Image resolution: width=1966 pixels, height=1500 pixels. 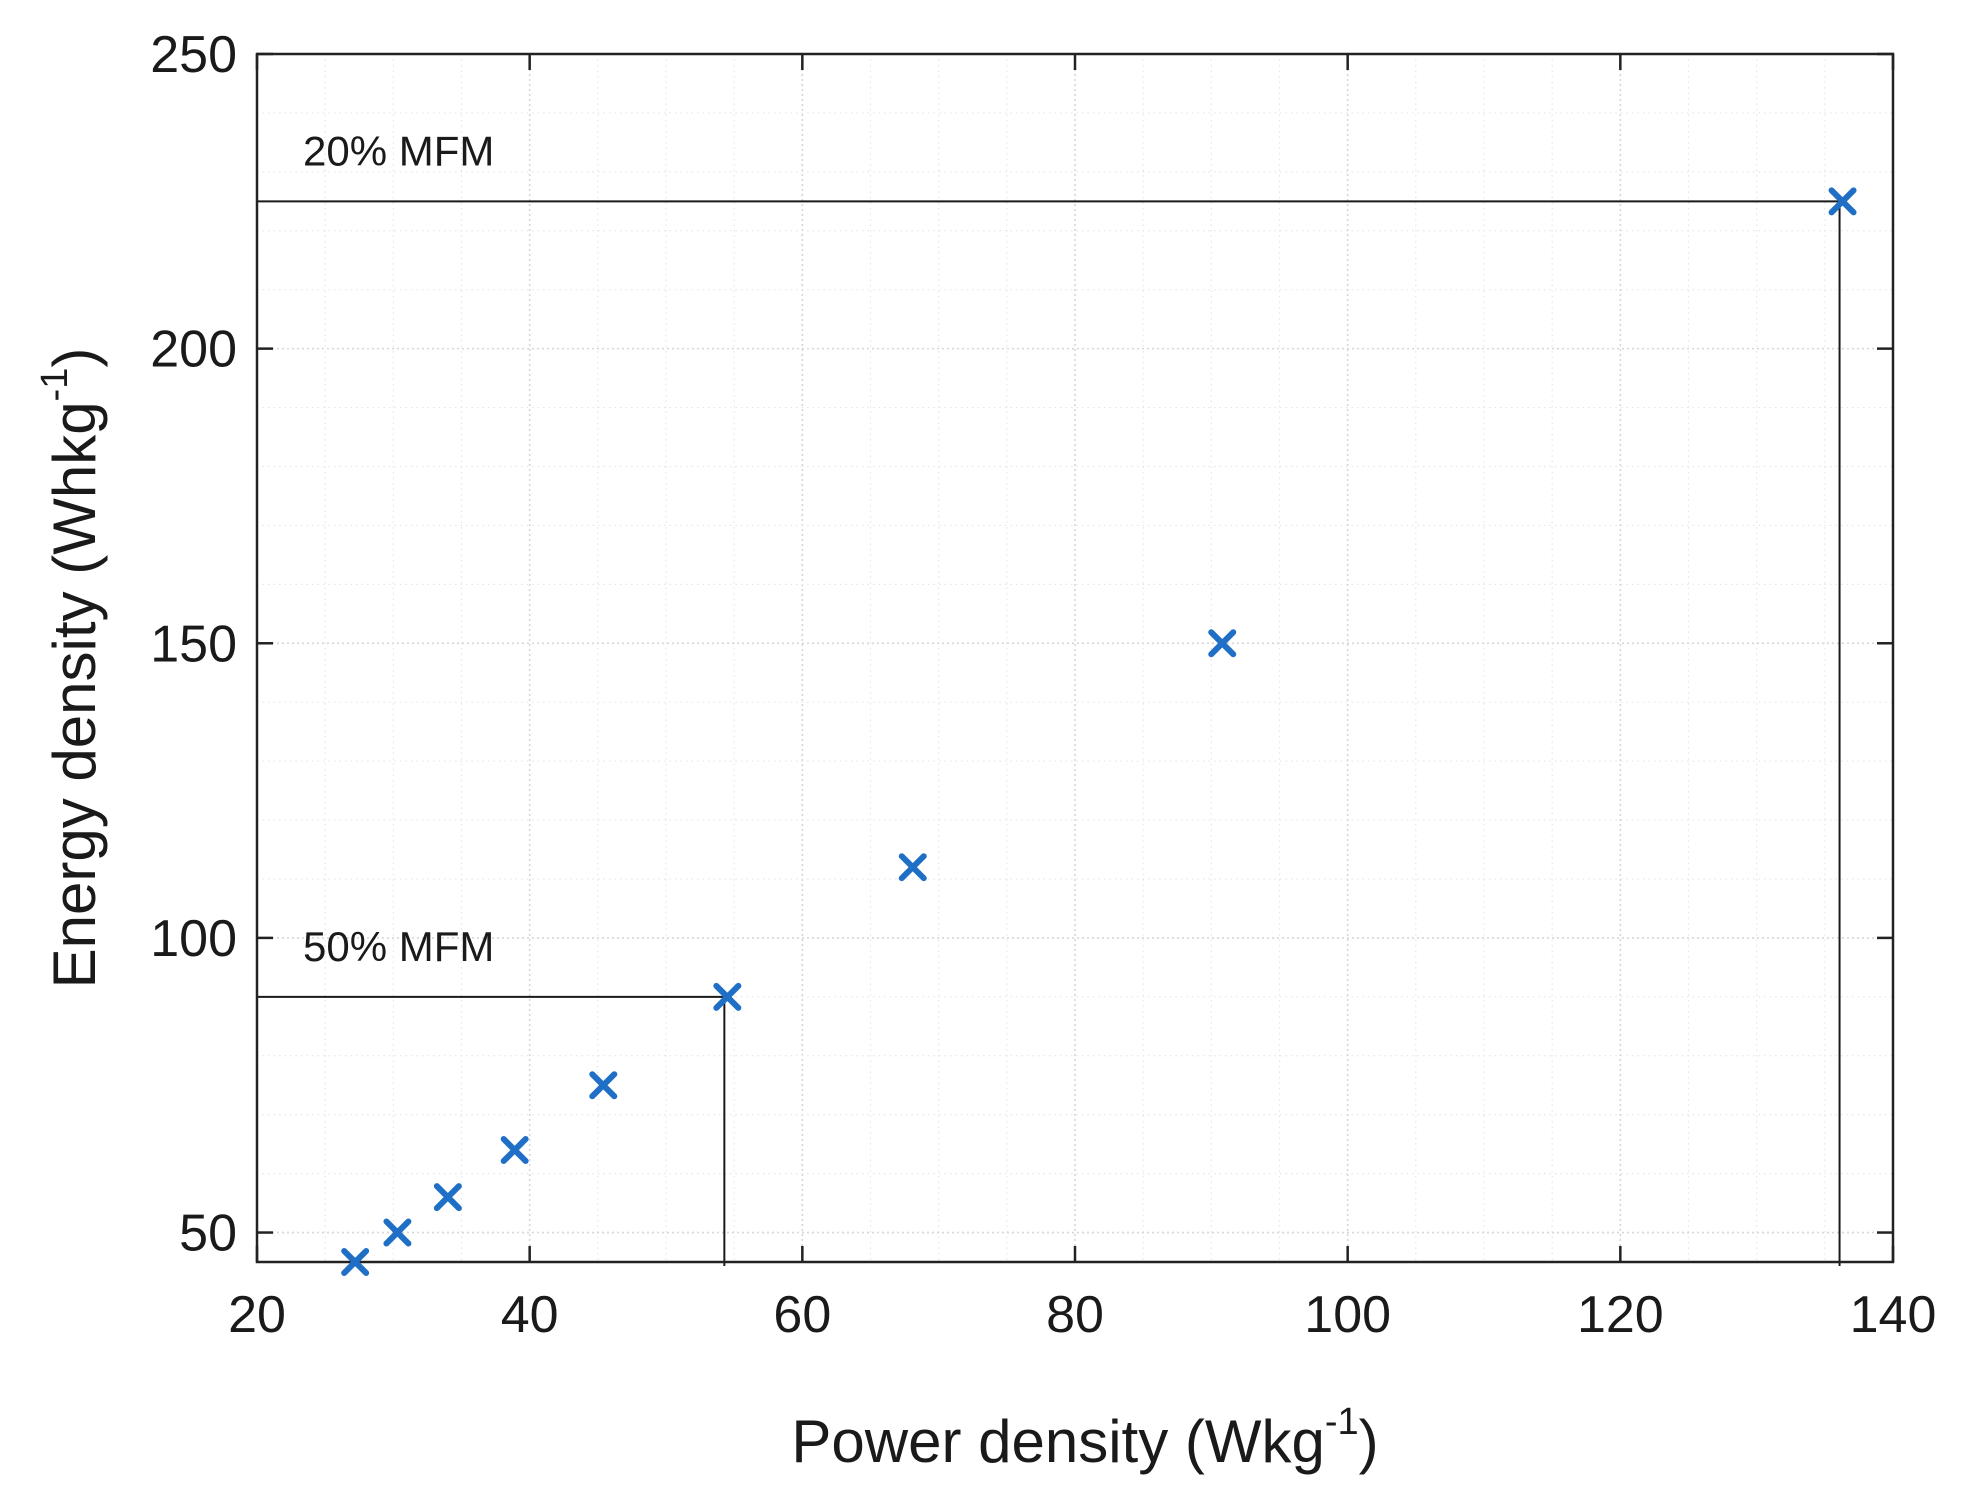 I want to click on x-axis-title: Power density (Wkg-1), so click(x=1084, y=1438).